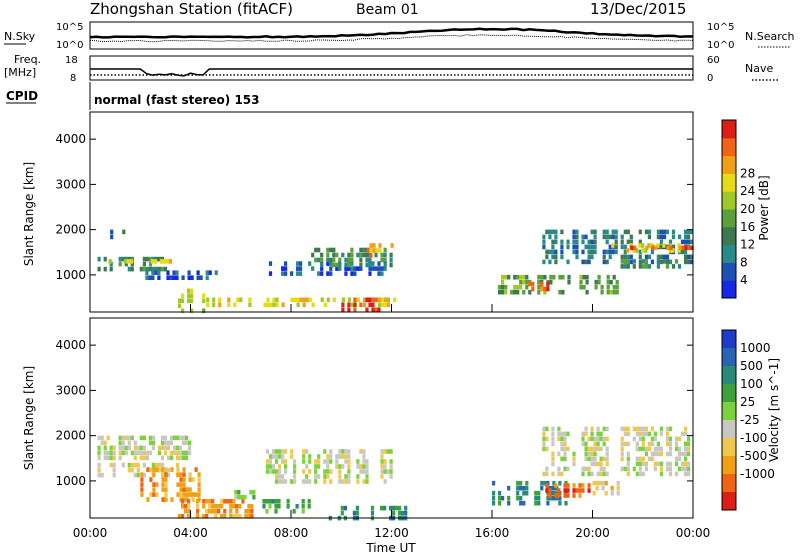  I want to click on nave-tick-top: 60, so click(713, 60).